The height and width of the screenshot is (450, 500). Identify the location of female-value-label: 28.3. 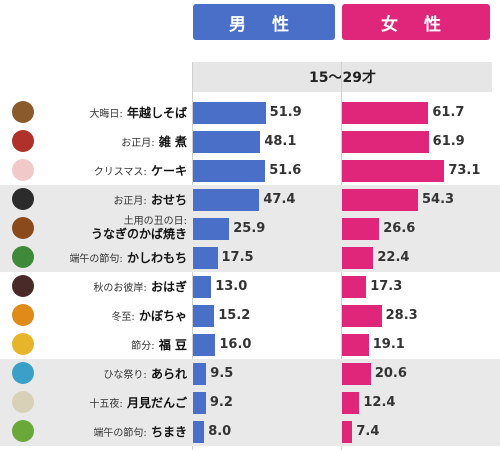
(401, 315).